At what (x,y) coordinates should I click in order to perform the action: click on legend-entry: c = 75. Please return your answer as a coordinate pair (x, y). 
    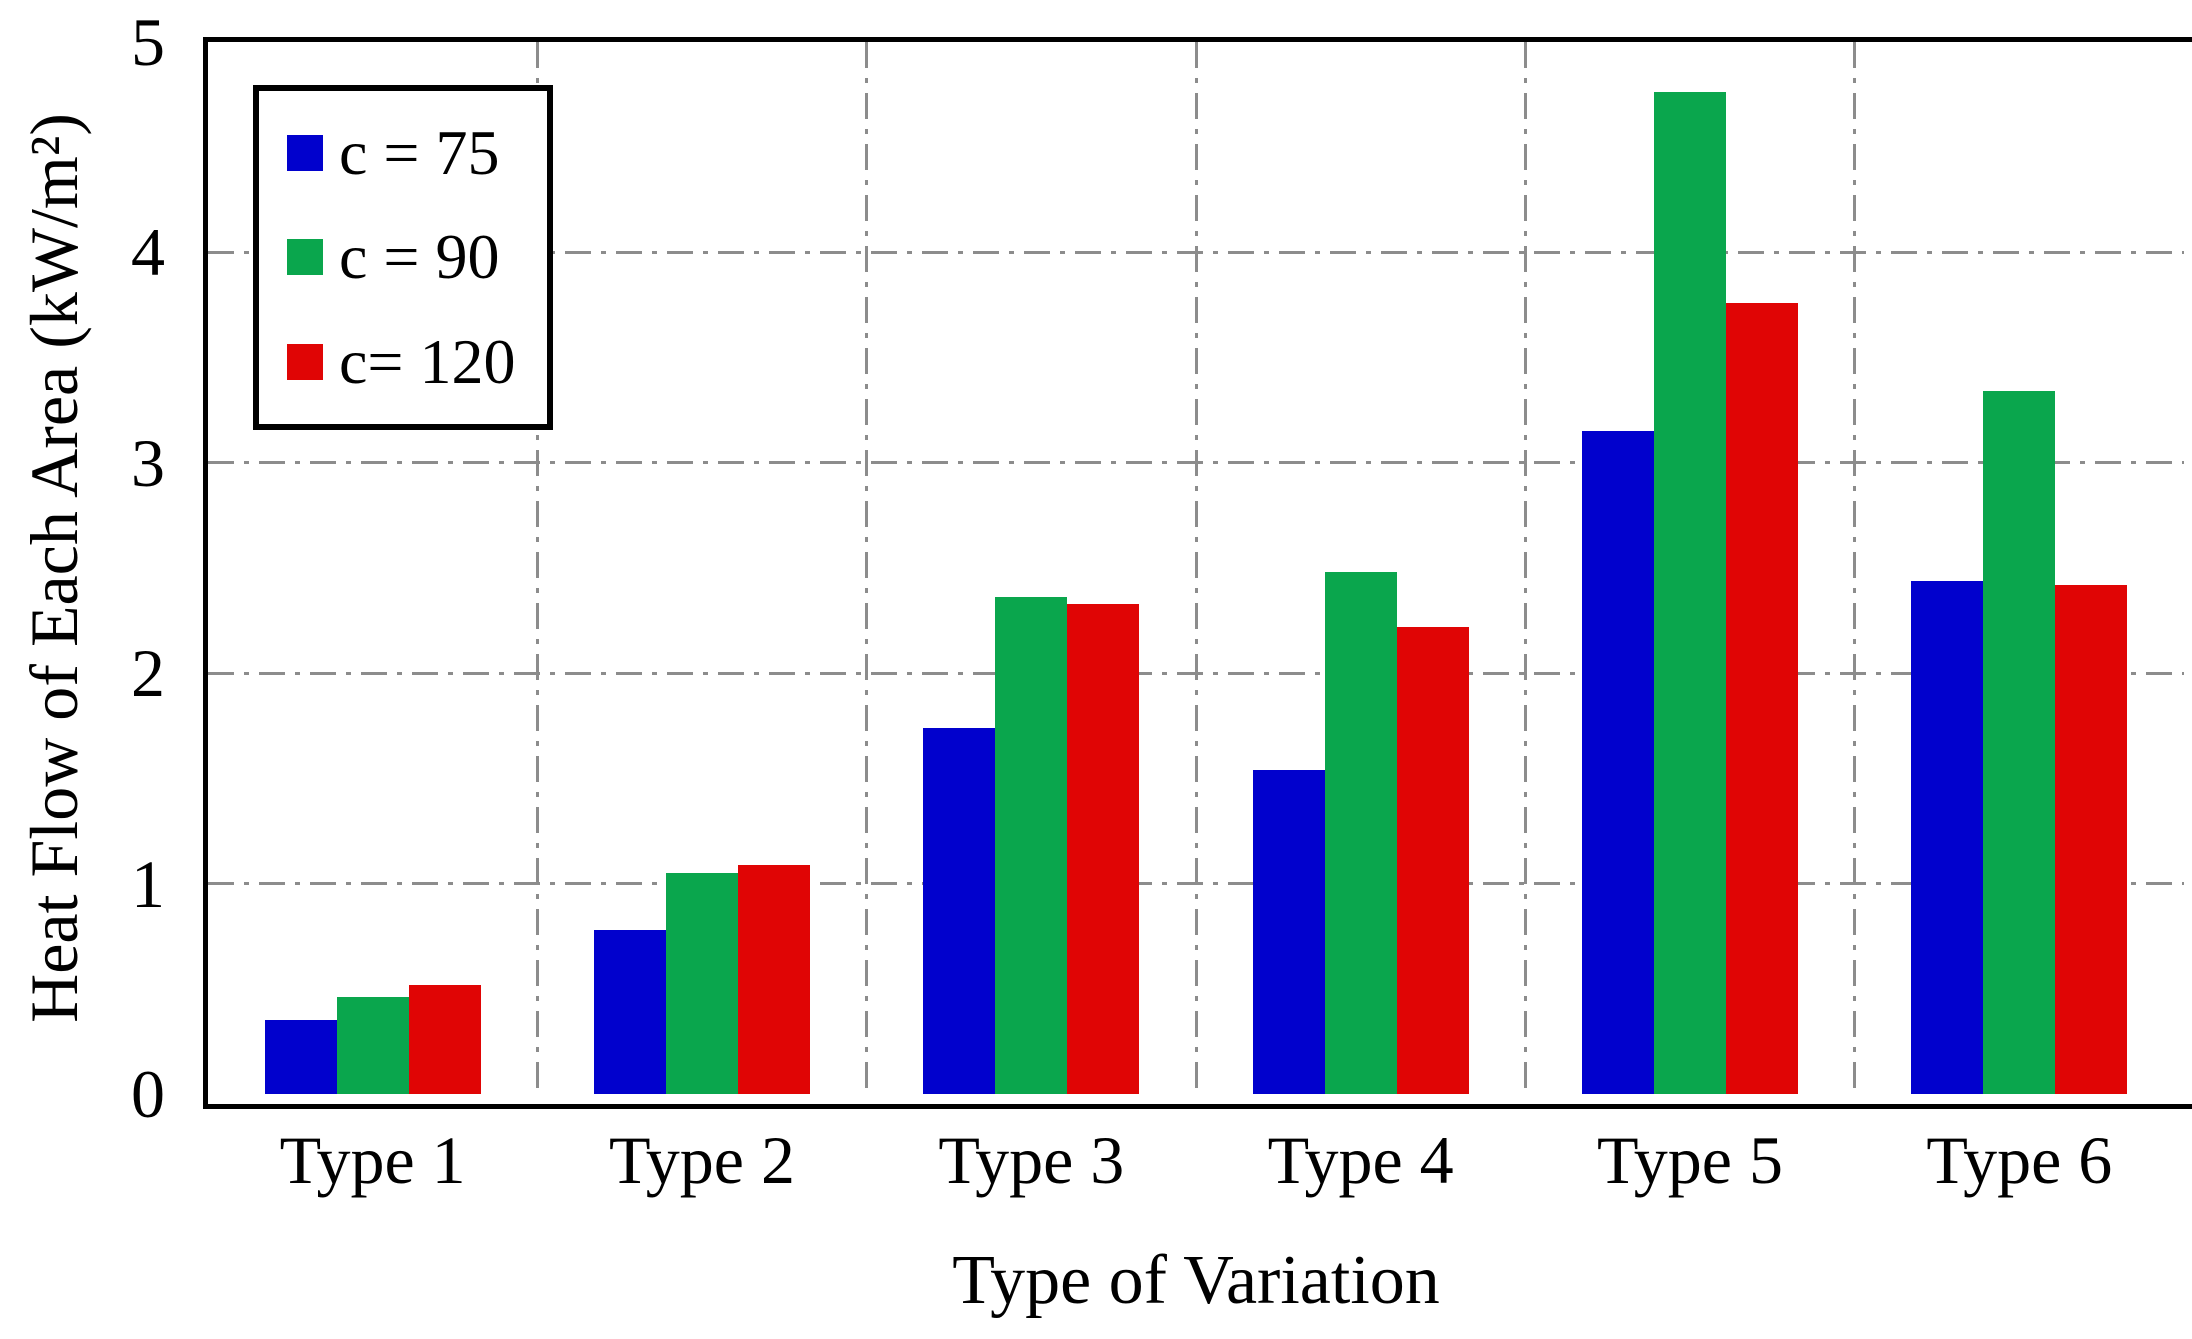
    Looking at the image, I should click on (417, 153).